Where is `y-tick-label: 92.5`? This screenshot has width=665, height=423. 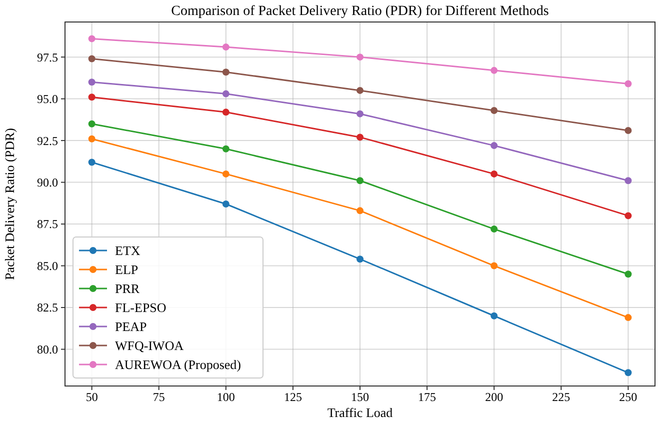 y-tick-label: 92.5 is located at coordinates (47, 141).